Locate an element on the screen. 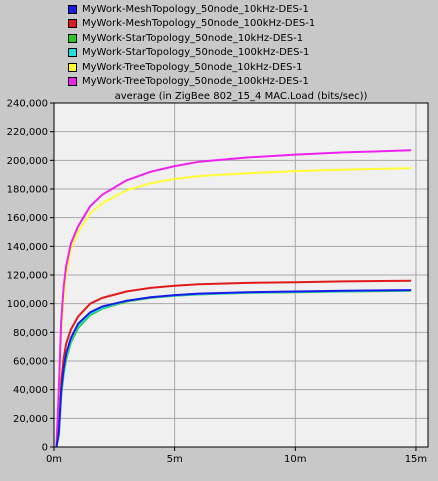 The height and width of the screenshot is (481, 438). y-tick-label: 240,000 is located at coordinates (27, 104).